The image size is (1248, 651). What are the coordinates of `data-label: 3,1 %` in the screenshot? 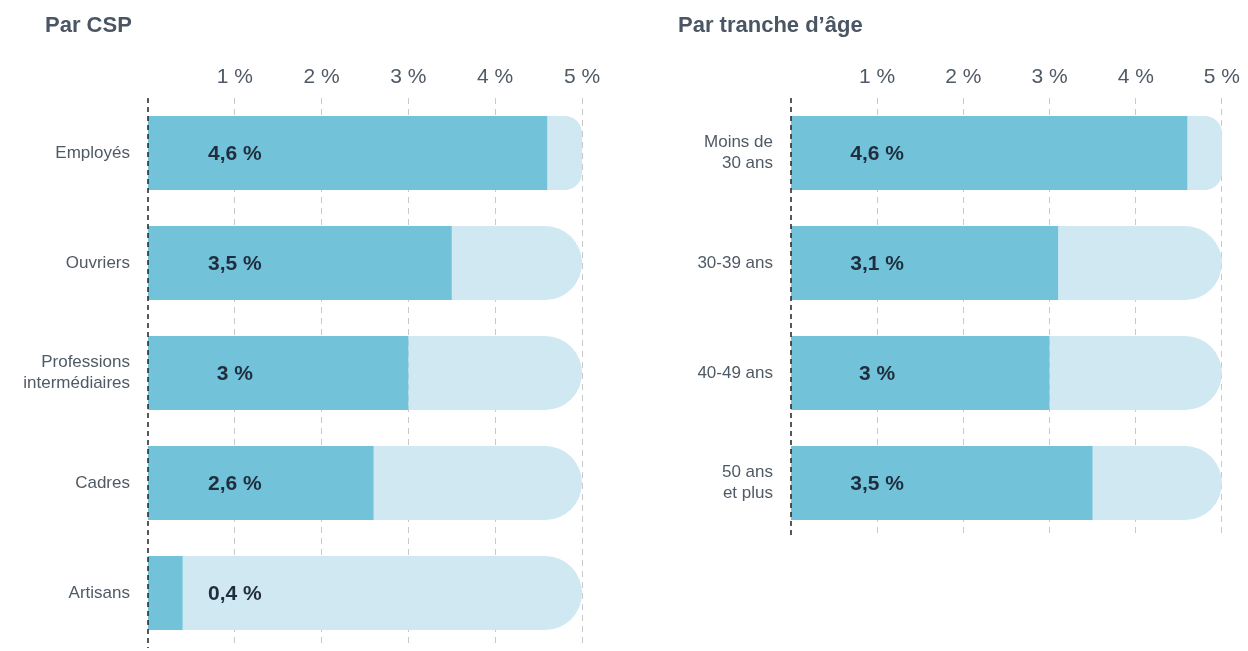 It's located at (877, 262).